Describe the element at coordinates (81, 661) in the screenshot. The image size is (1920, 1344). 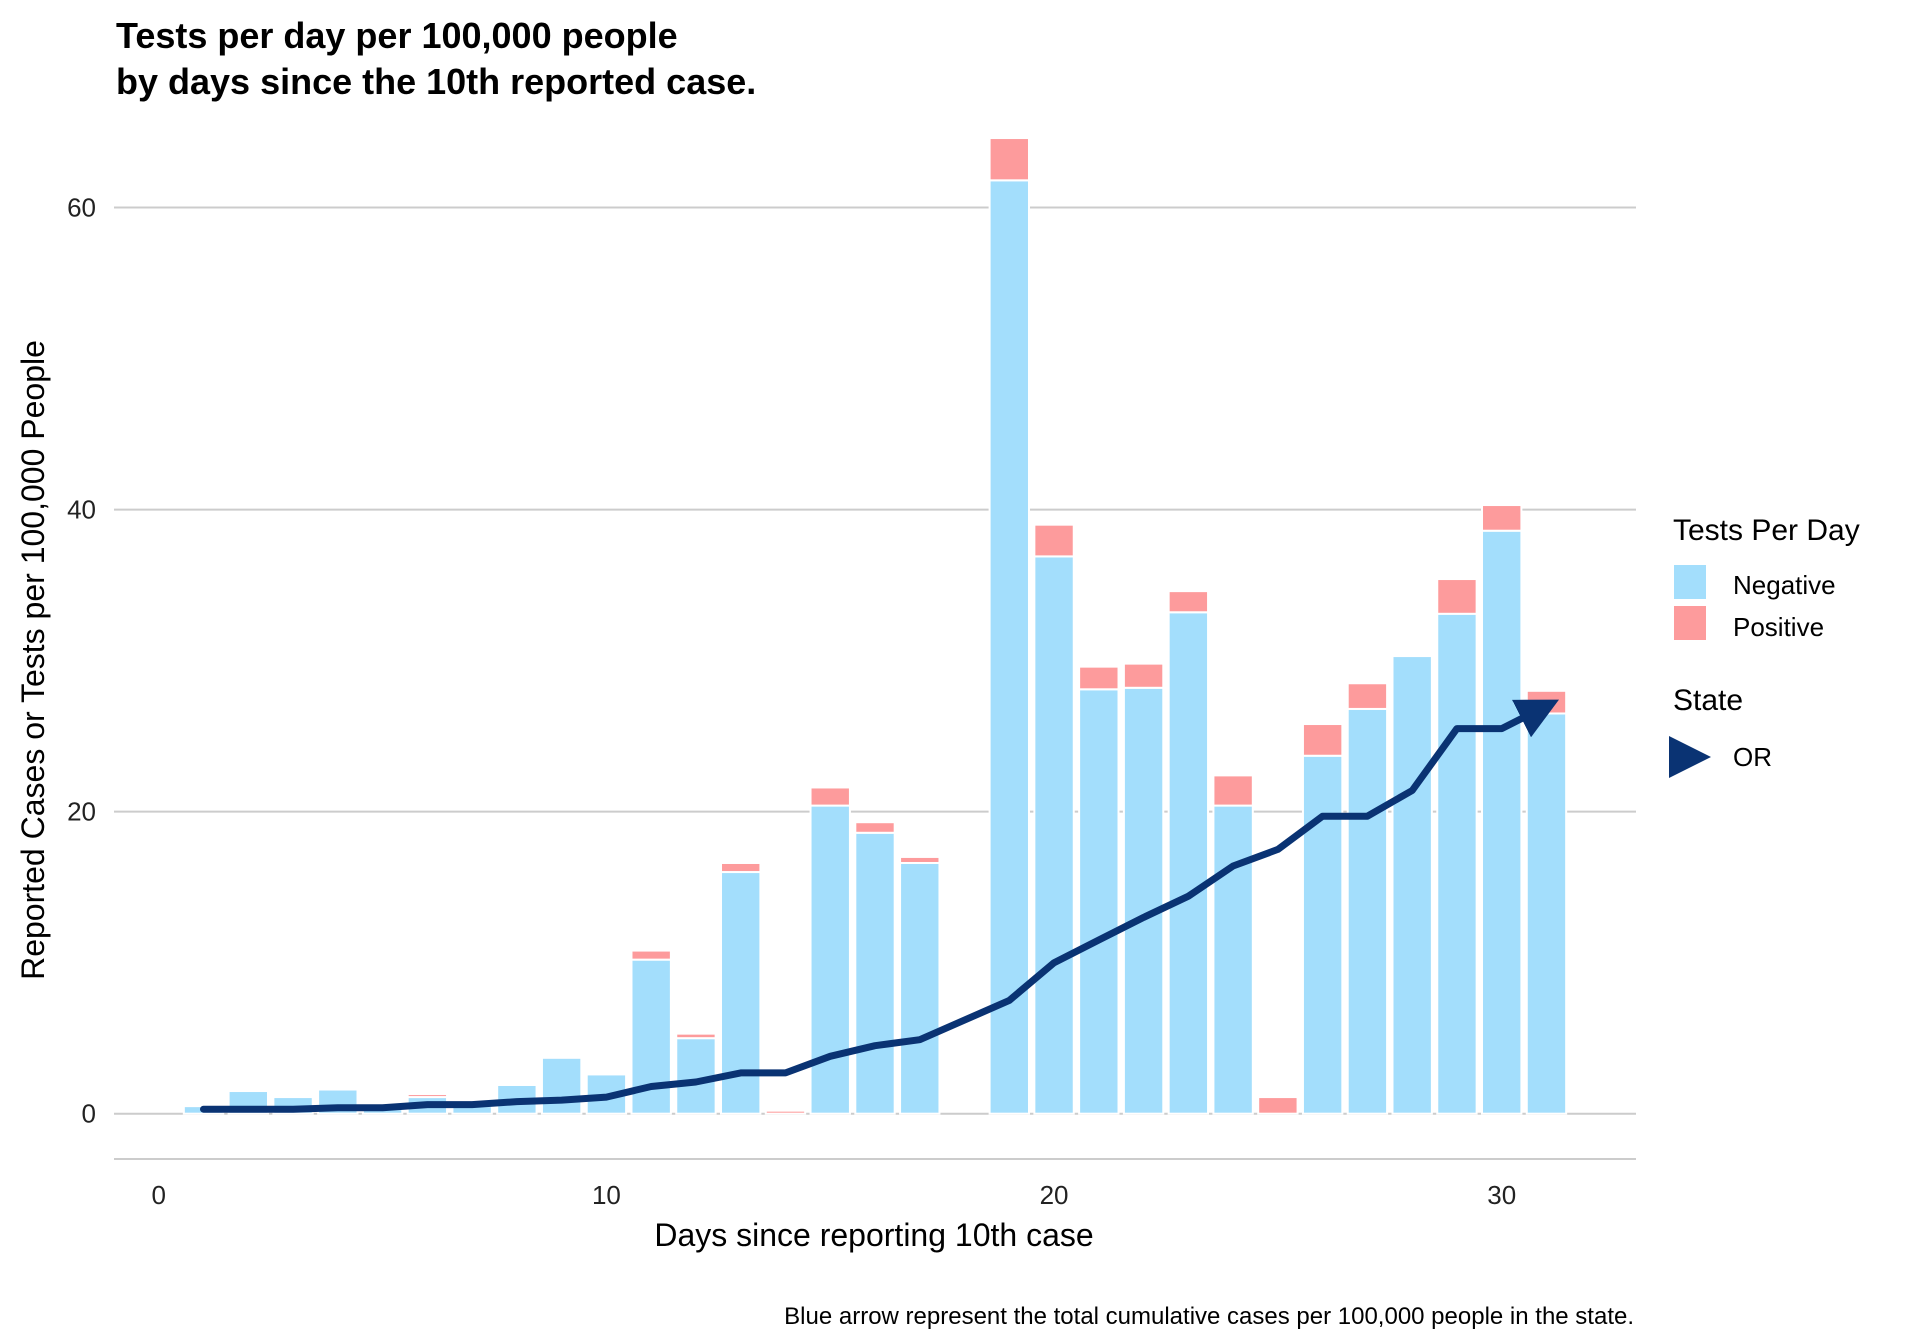
I see `y-tick-labels: 0 20 40 60` at that location.